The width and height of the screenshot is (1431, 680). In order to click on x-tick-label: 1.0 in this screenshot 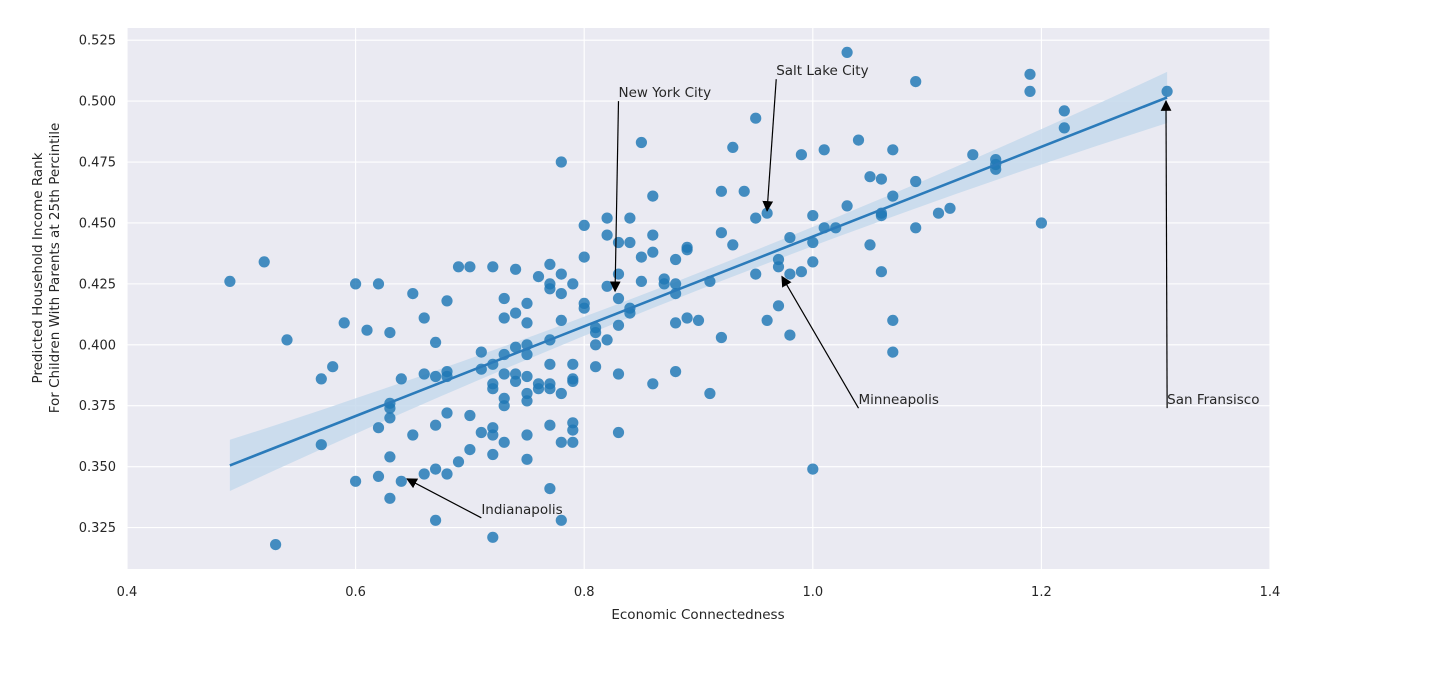, I will do `click(812, 592)`.